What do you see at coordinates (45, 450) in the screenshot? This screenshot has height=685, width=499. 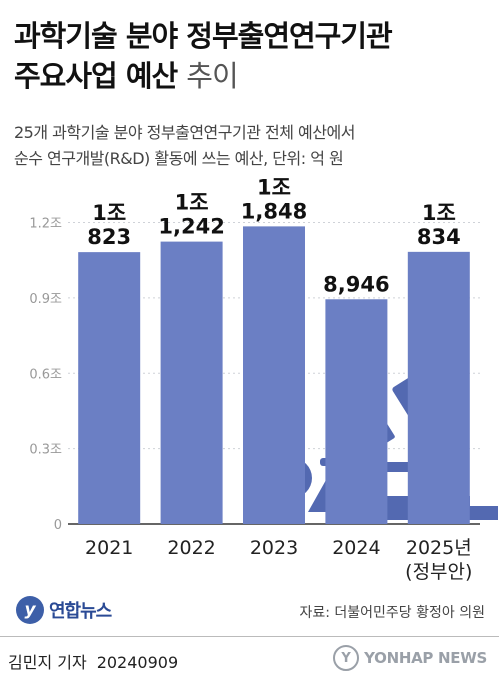 I see `y-tick-label: 0.3조` at bounding box center [45, 450].